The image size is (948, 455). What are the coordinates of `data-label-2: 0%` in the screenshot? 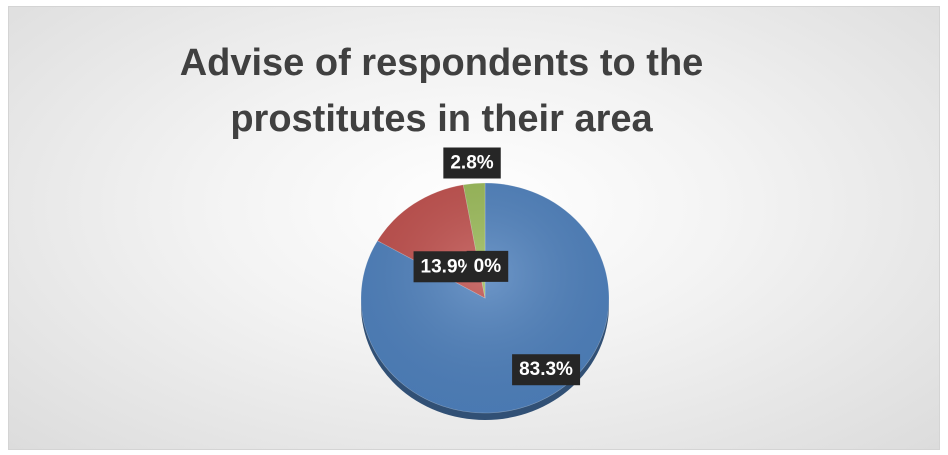 It's located at (487, 266).